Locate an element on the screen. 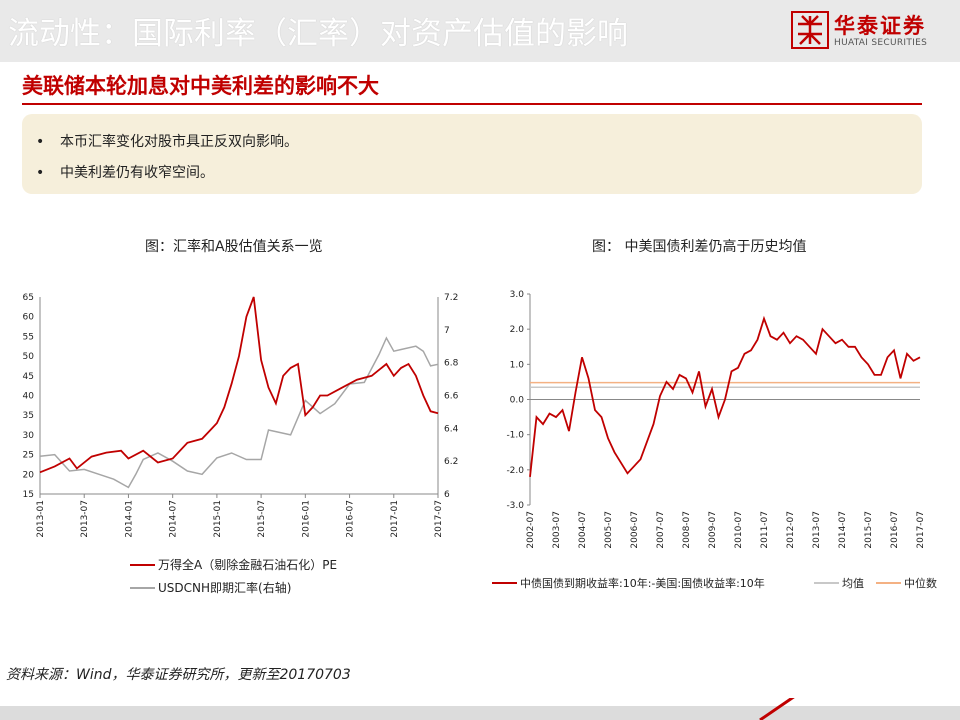 Image resolution: width=960 pixels, height=720 pixels. y-left-tick-label: 60 is located at coordinates (29, 318).